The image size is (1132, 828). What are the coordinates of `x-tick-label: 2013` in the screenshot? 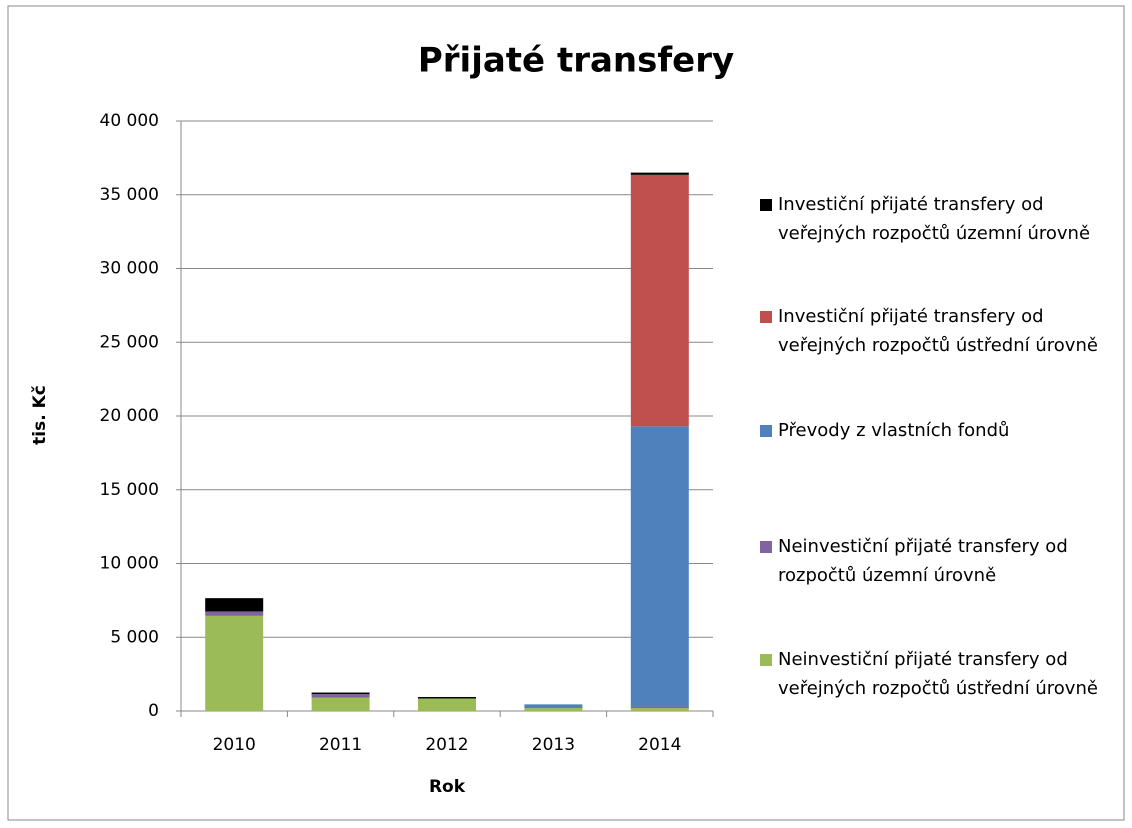 It's located at (553, 745).